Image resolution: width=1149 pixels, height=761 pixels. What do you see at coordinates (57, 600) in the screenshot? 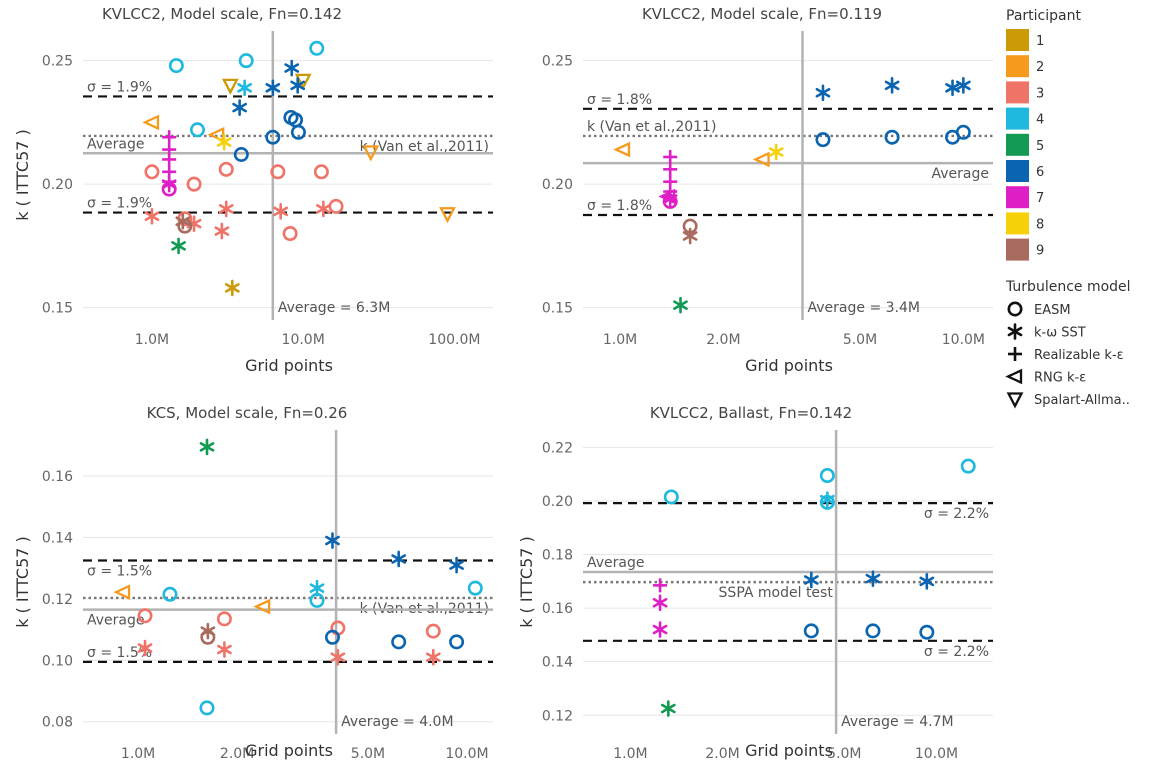
I see `y-tick-label: 0.12` at bounding box center [57, 600].